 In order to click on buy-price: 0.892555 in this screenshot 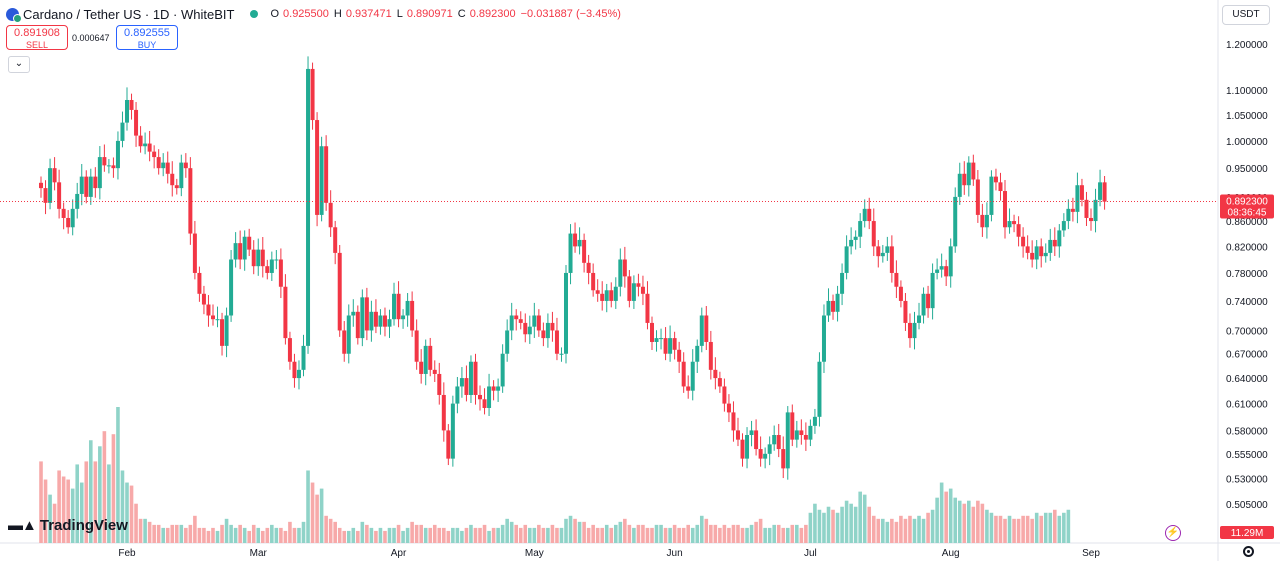, I will do `click(147, 33)`.